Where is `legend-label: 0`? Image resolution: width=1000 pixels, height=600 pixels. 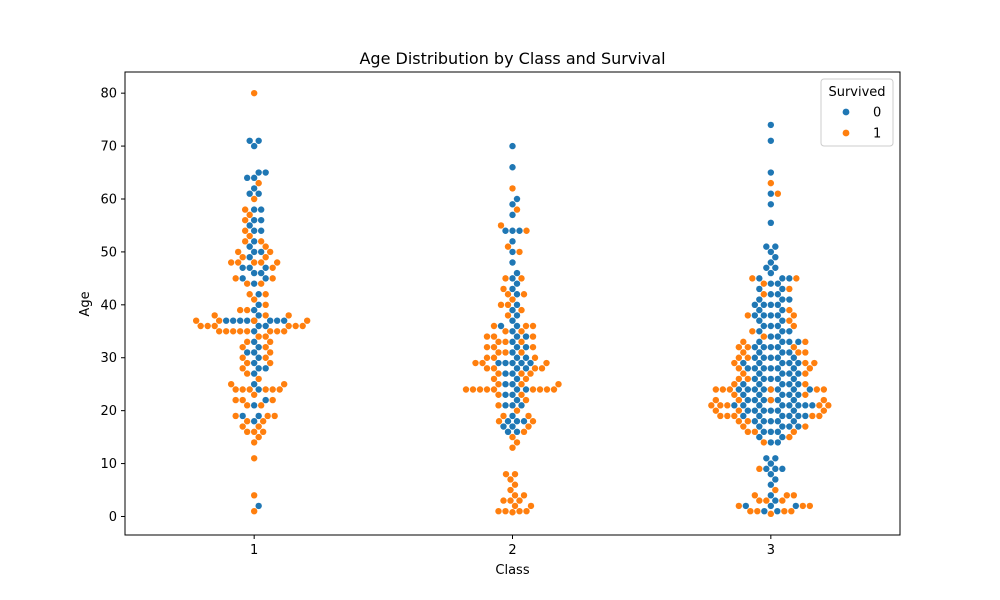
legend-label: 0 is located at coordinates (877, 113).